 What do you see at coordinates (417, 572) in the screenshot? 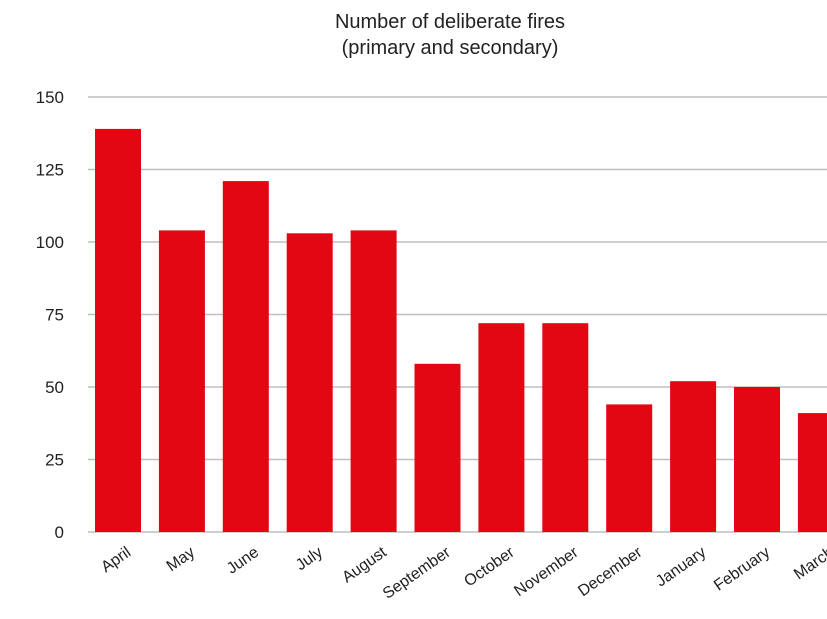
I see `x-tick-label-september: September` at bounding box center [417, 572].